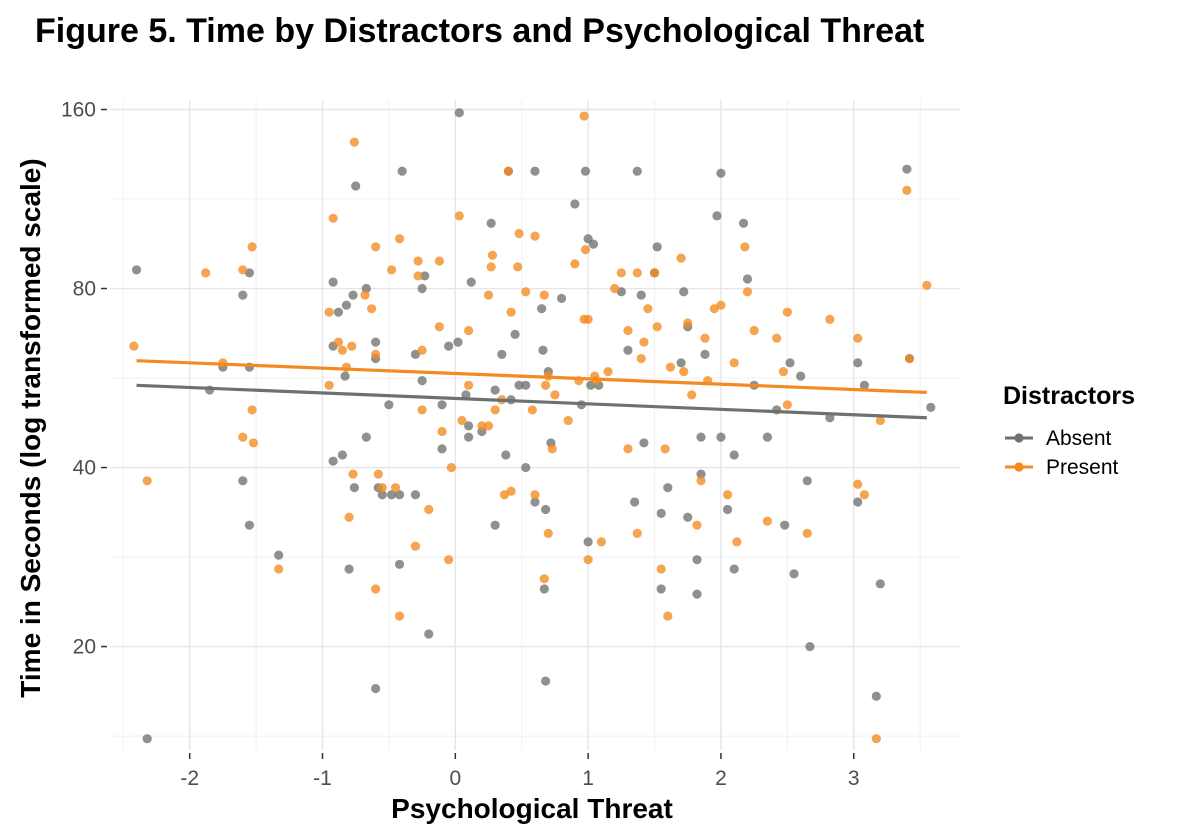 The image size is (1200, 840). I want to click on x-tick-label: 0, so click(455, 778).